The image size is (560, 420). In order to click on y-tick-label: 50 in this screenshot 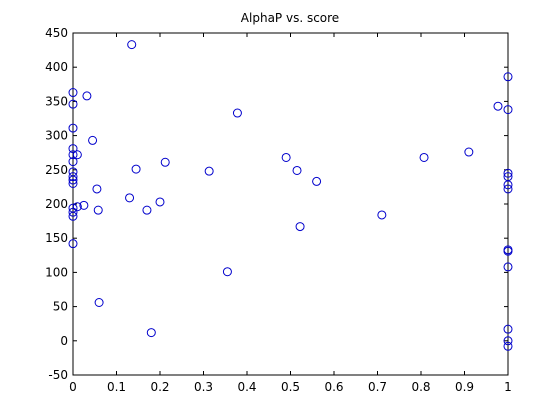, I will do `click(60, 307)`.